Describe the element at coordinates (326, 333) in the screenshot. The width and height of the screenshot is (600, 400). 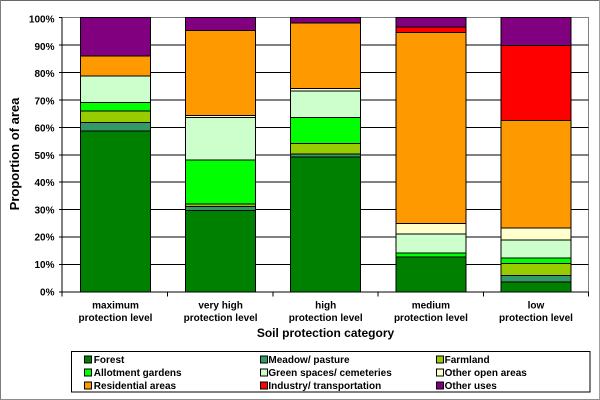
I see `svg-text: Soil protection category` at that location.